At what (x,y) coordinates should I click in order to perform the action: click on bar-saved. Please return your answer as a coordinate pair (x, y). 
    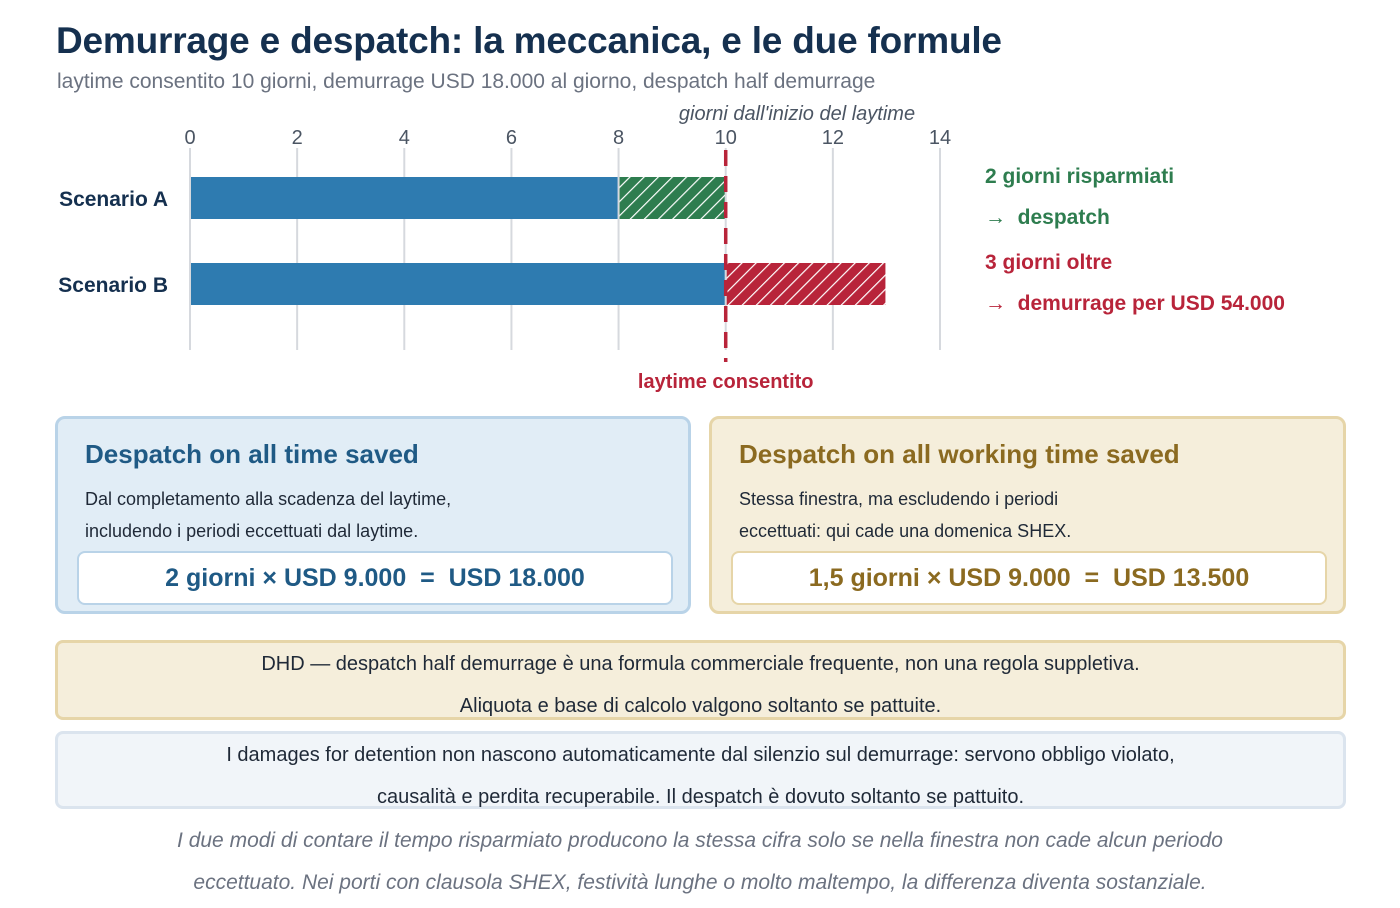
    Looking at the image, I should click on (672, 198).